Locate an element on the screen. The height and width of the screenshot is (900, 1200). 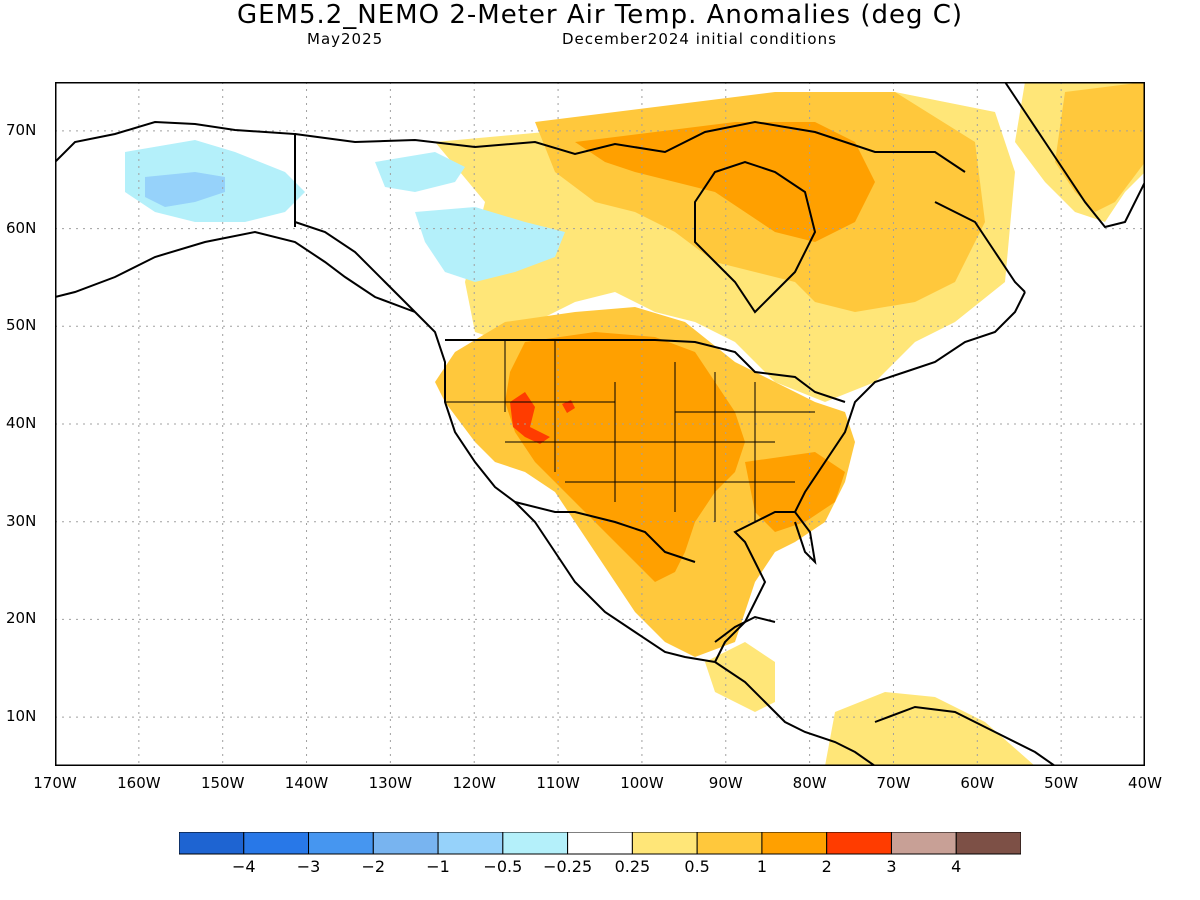
colorbar is located at coordinates (600, 843).